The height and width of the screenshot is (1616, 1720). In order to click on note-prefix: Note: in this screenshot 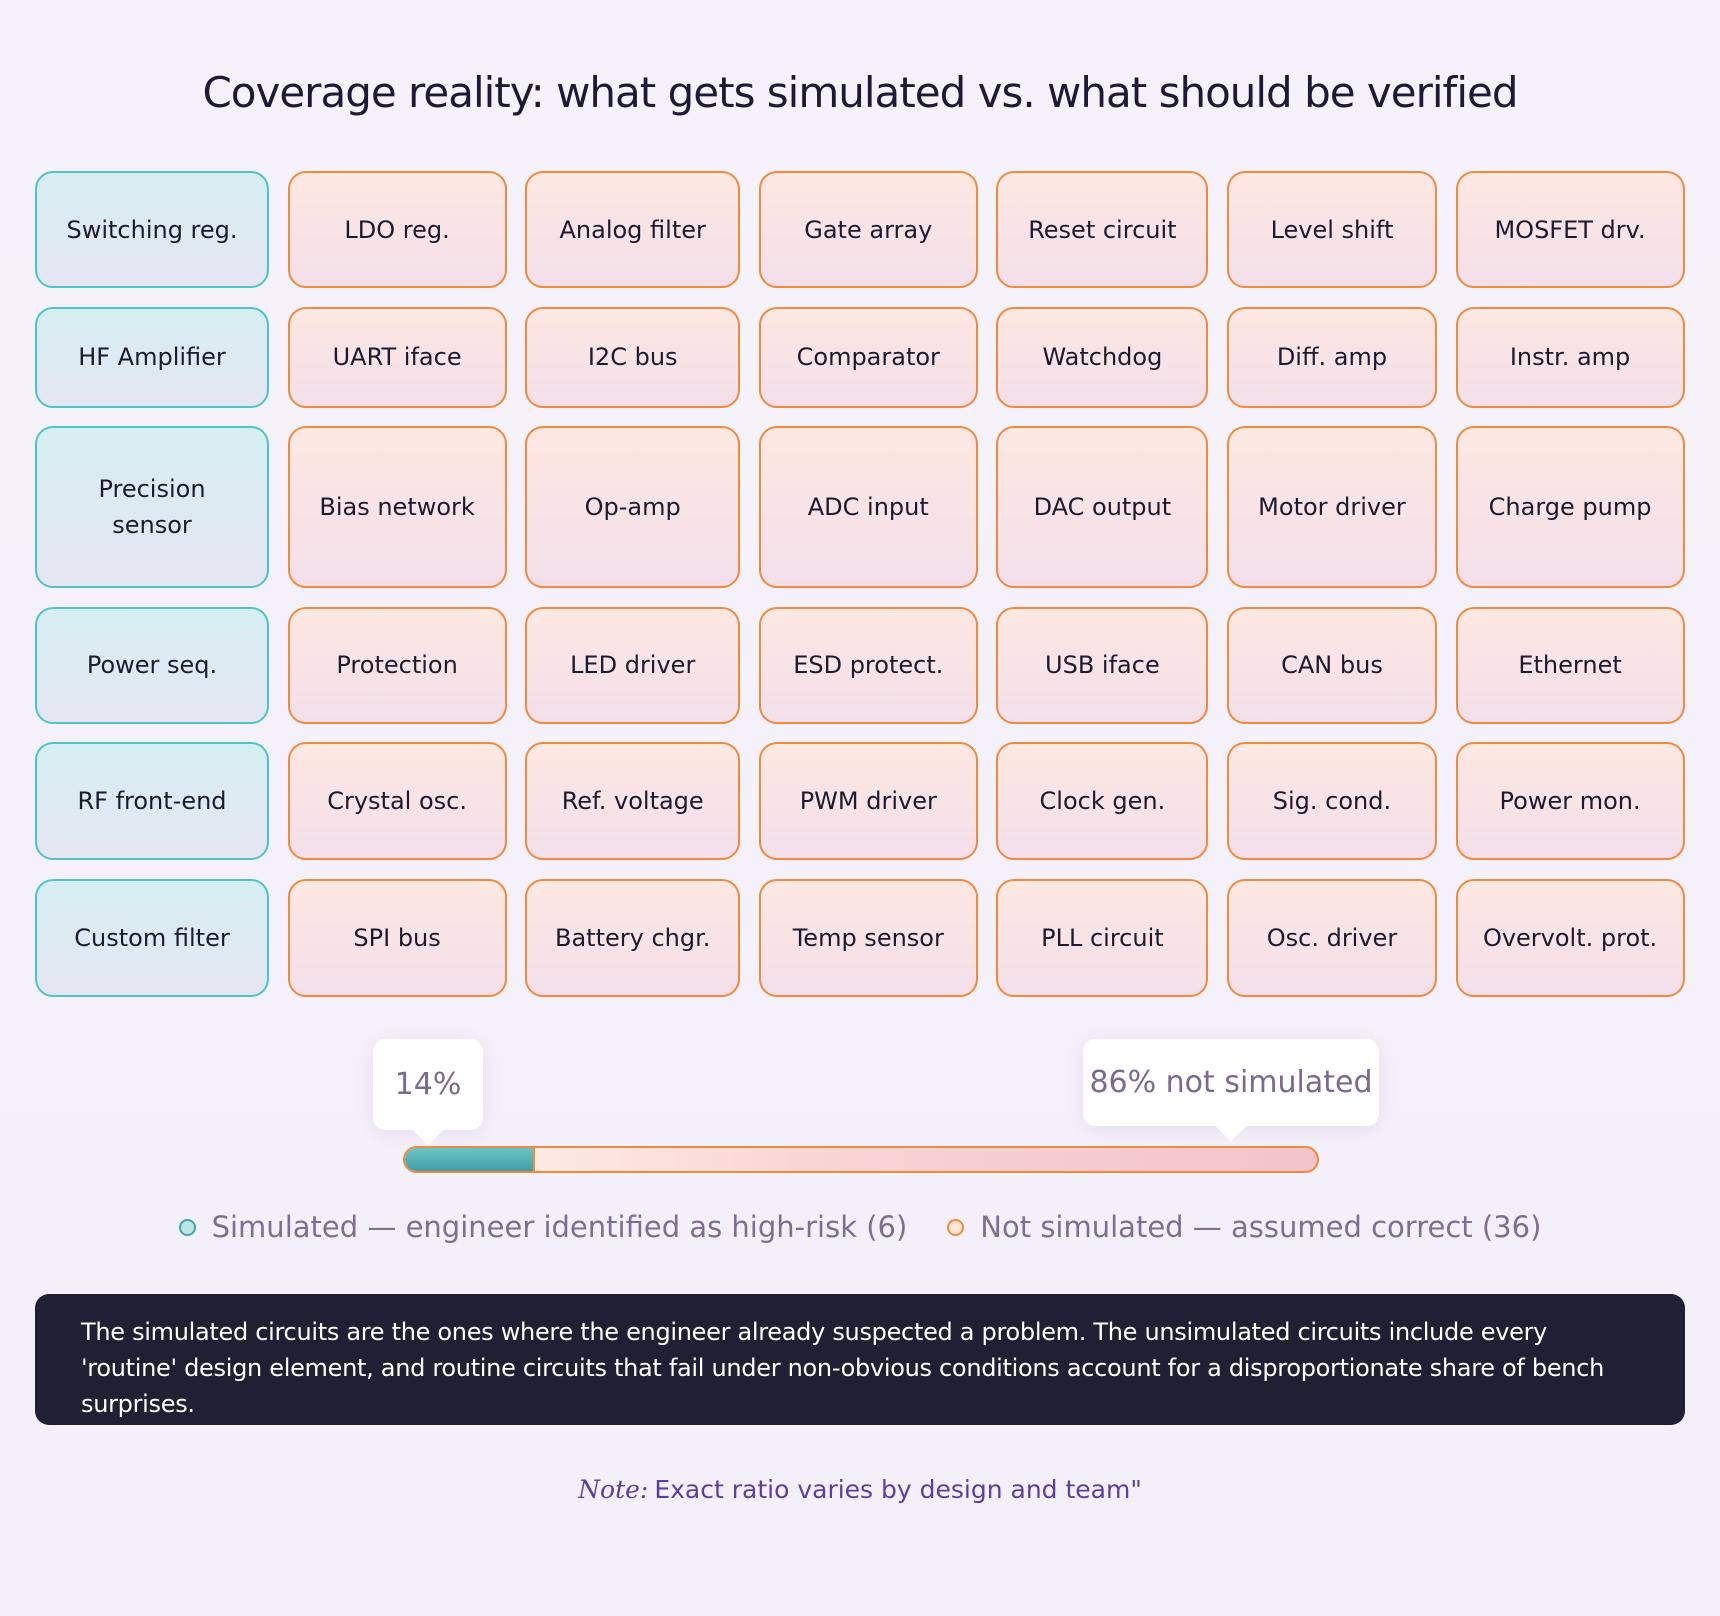, I will do `click(613, 1489)`.